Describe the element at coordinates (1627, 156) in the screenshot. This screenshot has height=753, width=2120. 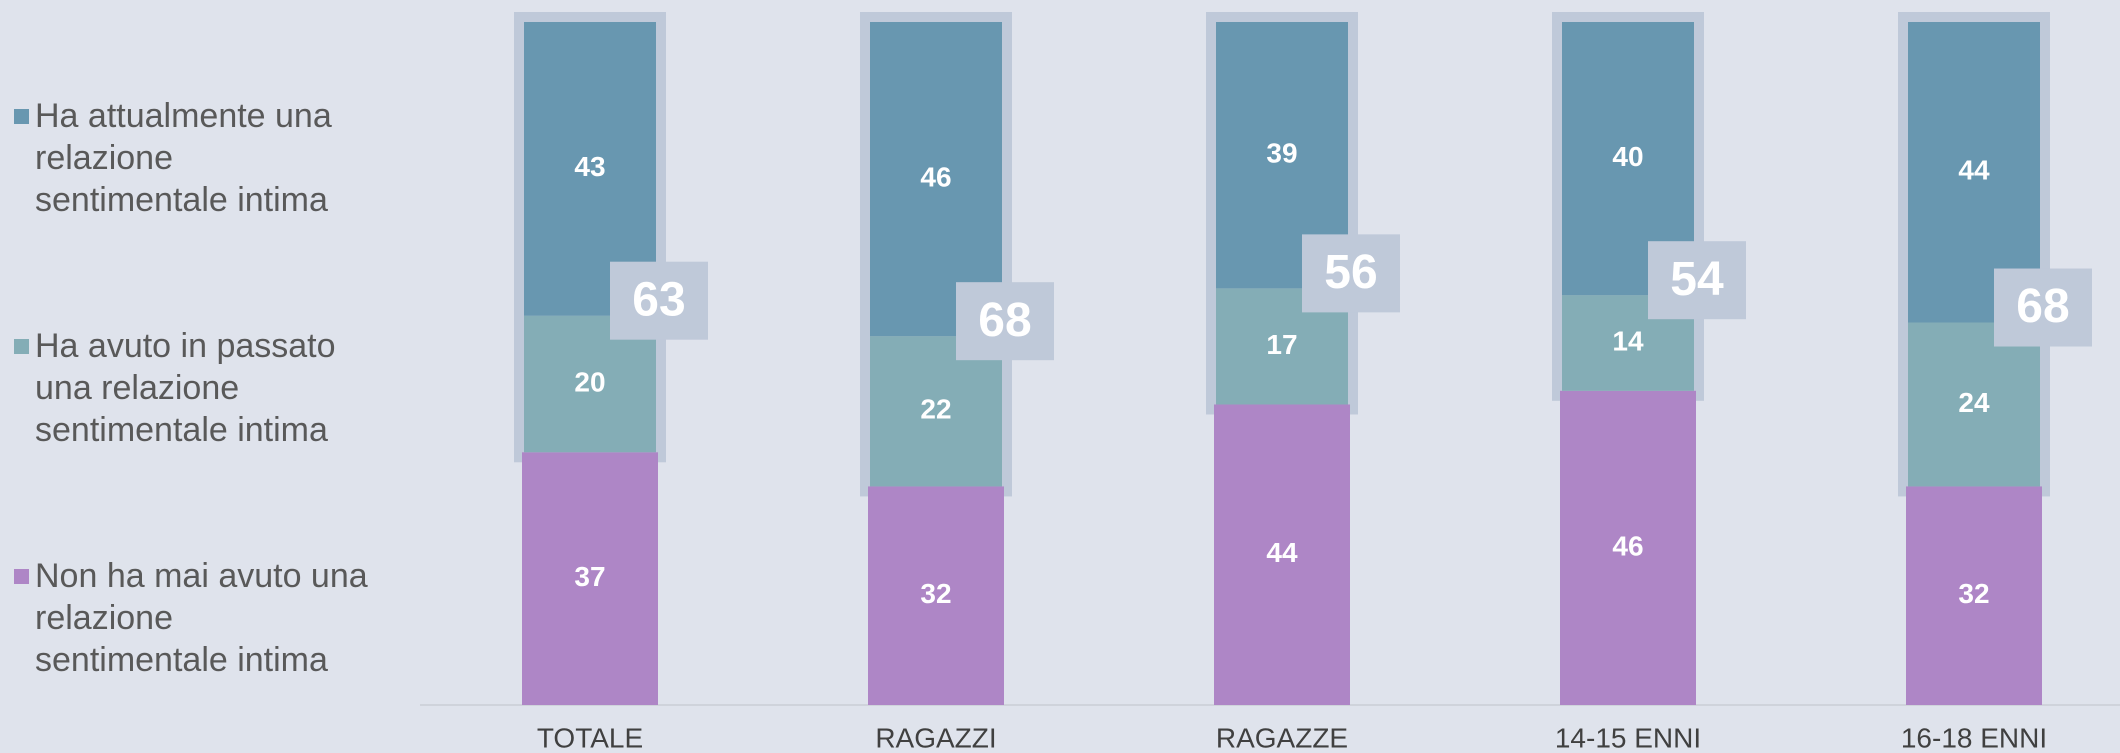
I see `data-label: 40` at that location.